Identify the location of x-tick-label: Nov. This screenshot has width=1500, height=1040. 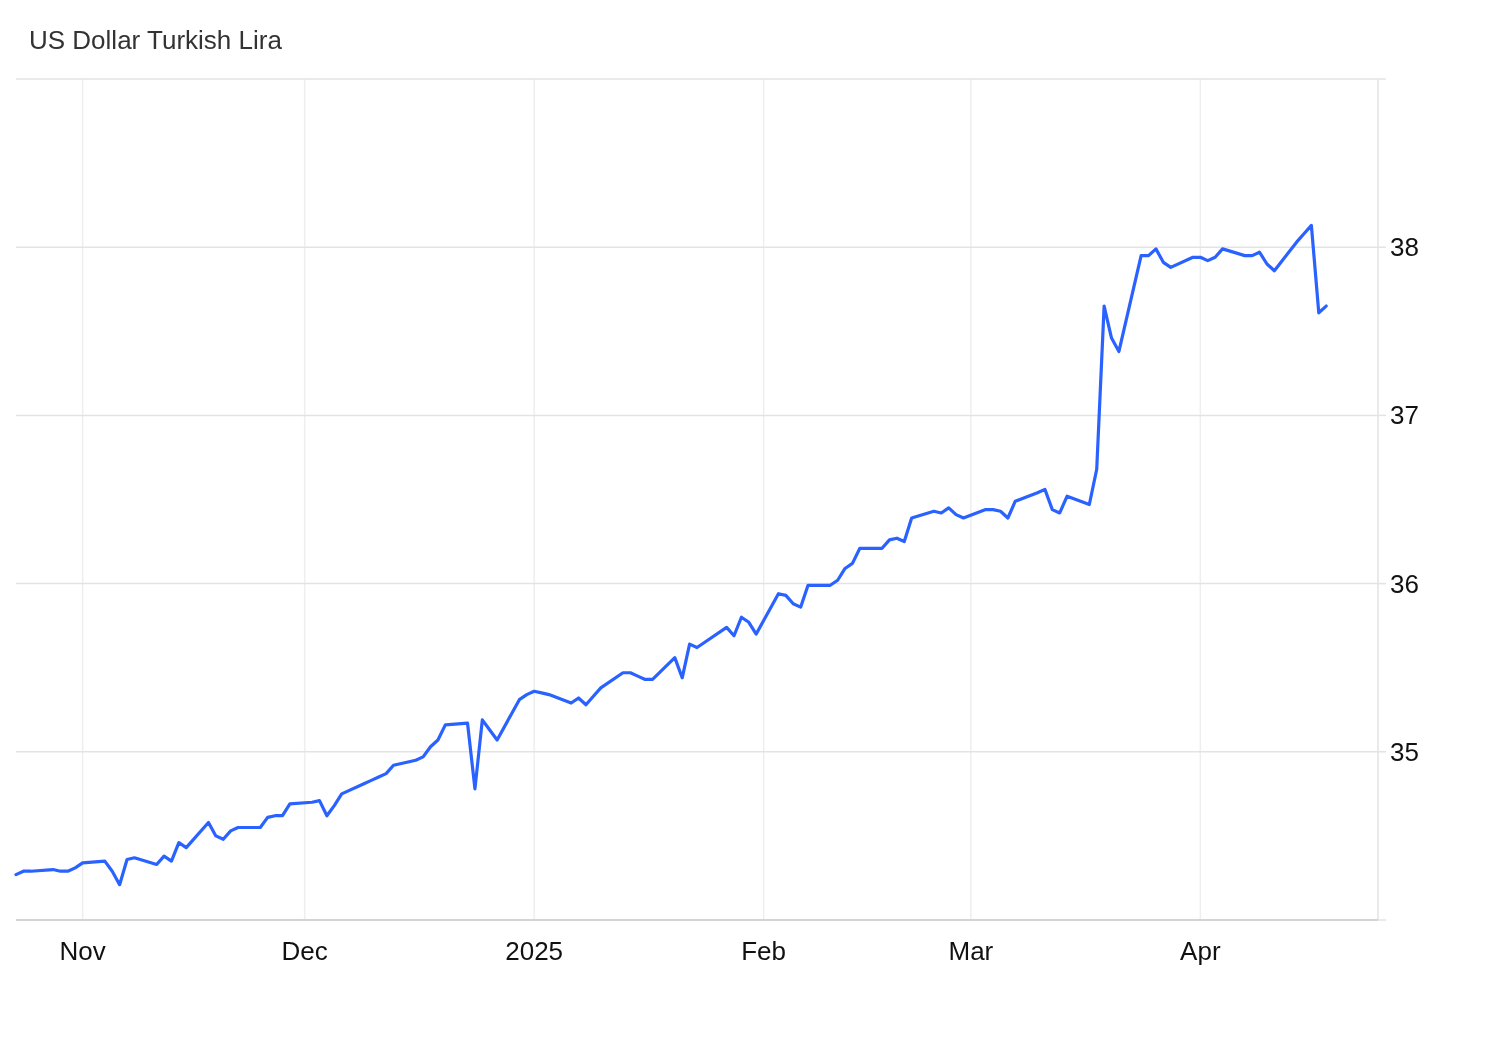
(82, 951).